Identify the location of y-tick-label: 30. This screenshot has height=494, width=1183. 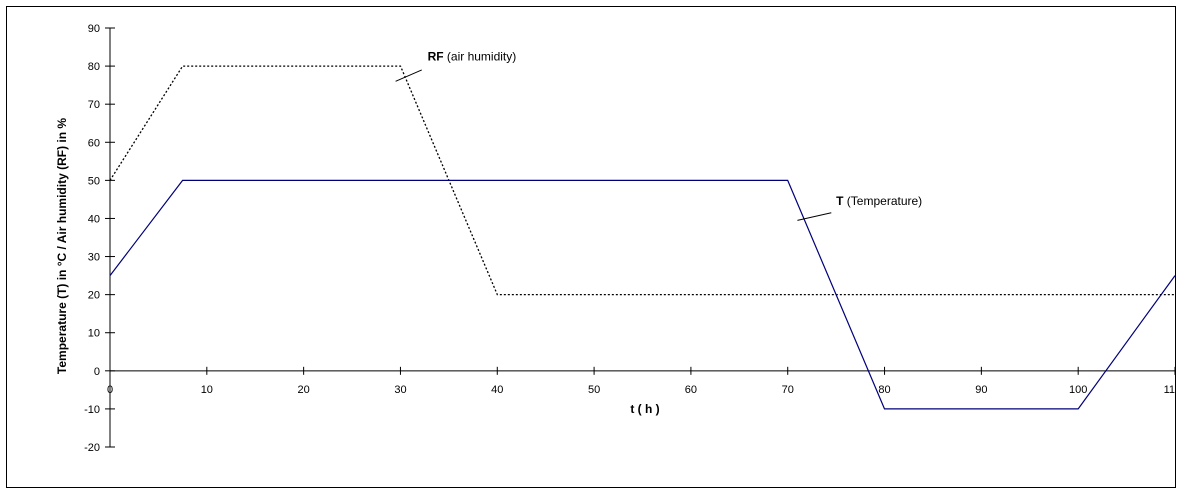
(94, 258).